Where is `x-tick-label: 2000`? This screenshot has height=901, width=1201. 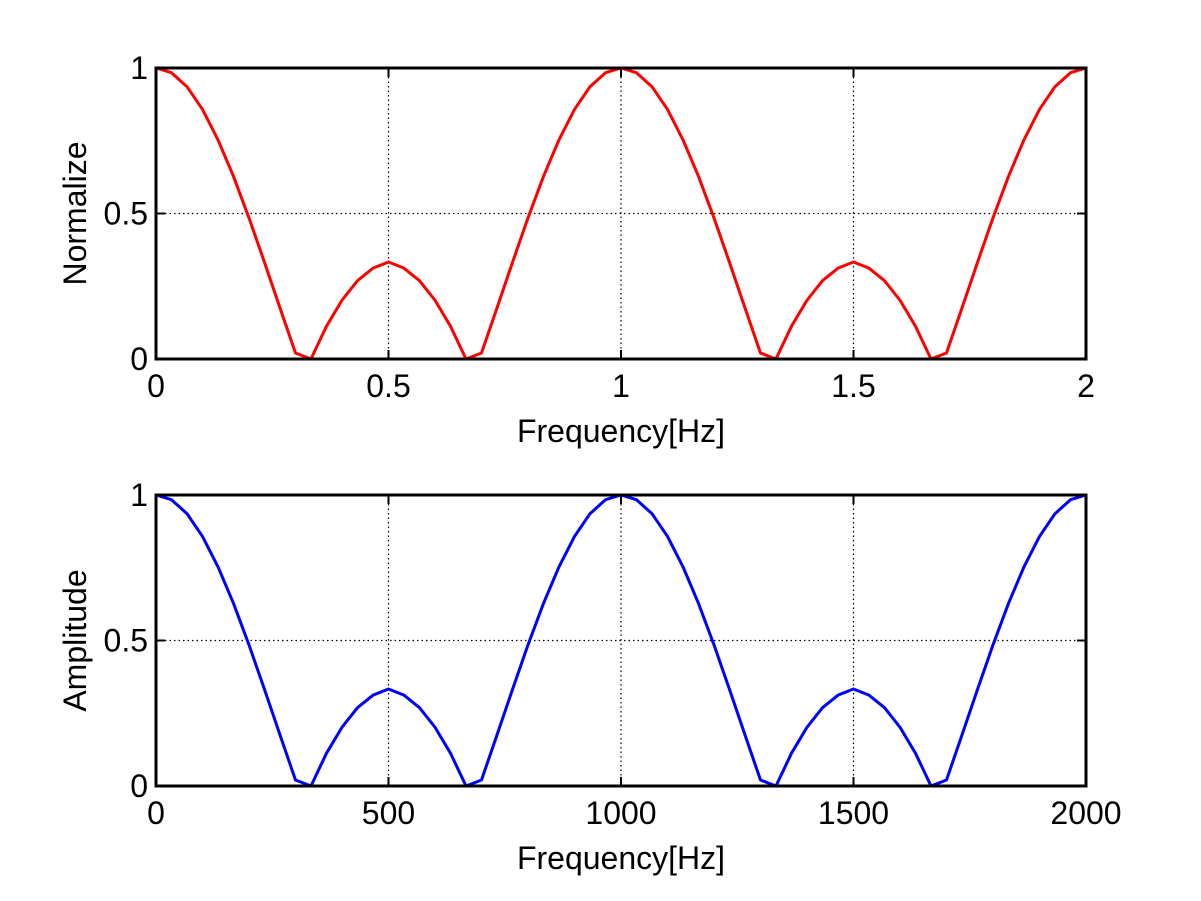
x-tick-label: 2000 is located at coordinates (1085, 813).